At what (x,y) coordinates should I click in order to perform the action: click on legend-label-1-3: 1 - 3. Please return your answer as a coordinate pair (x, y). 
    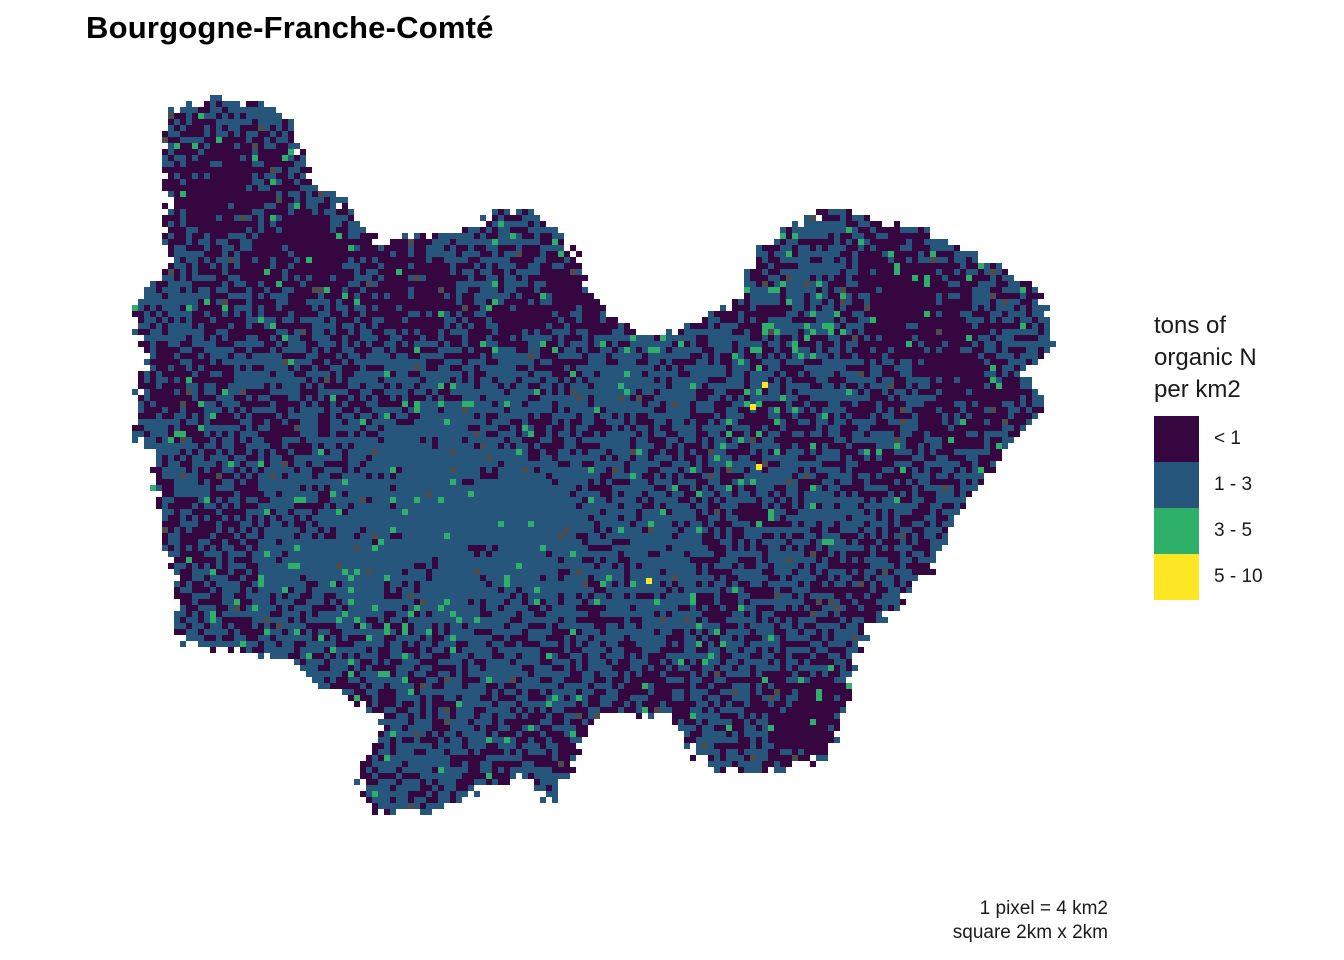
    Looking at the image, I should click on (1233, 484).